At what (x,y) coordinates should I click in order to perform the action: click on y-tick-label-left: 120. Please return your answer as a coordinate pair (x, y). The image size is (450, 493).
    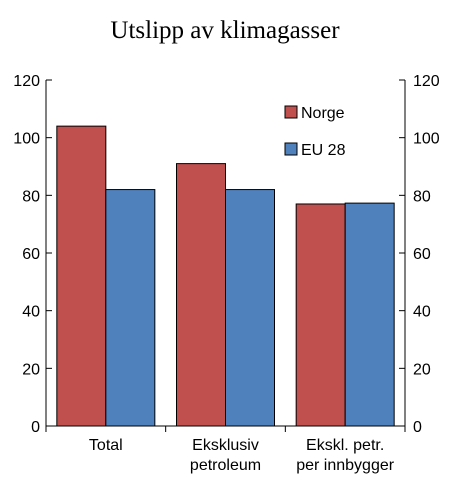
    Looking at the image, I should click on (26, 81).